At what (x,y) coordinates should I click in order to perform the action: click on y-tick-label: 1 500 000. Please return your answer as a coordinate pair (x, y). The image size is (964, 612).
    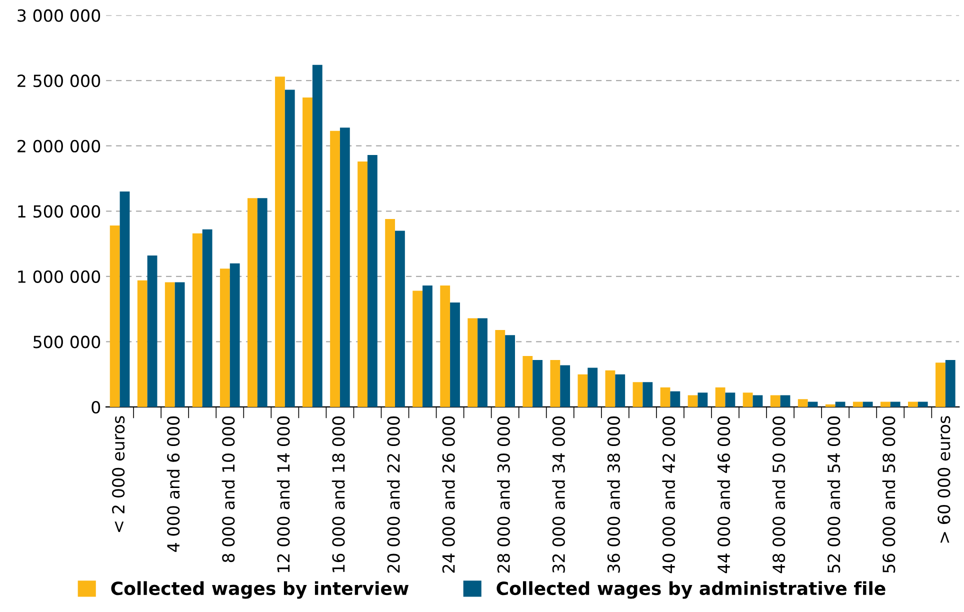
    Looking at the image, I should click on (59, 211).